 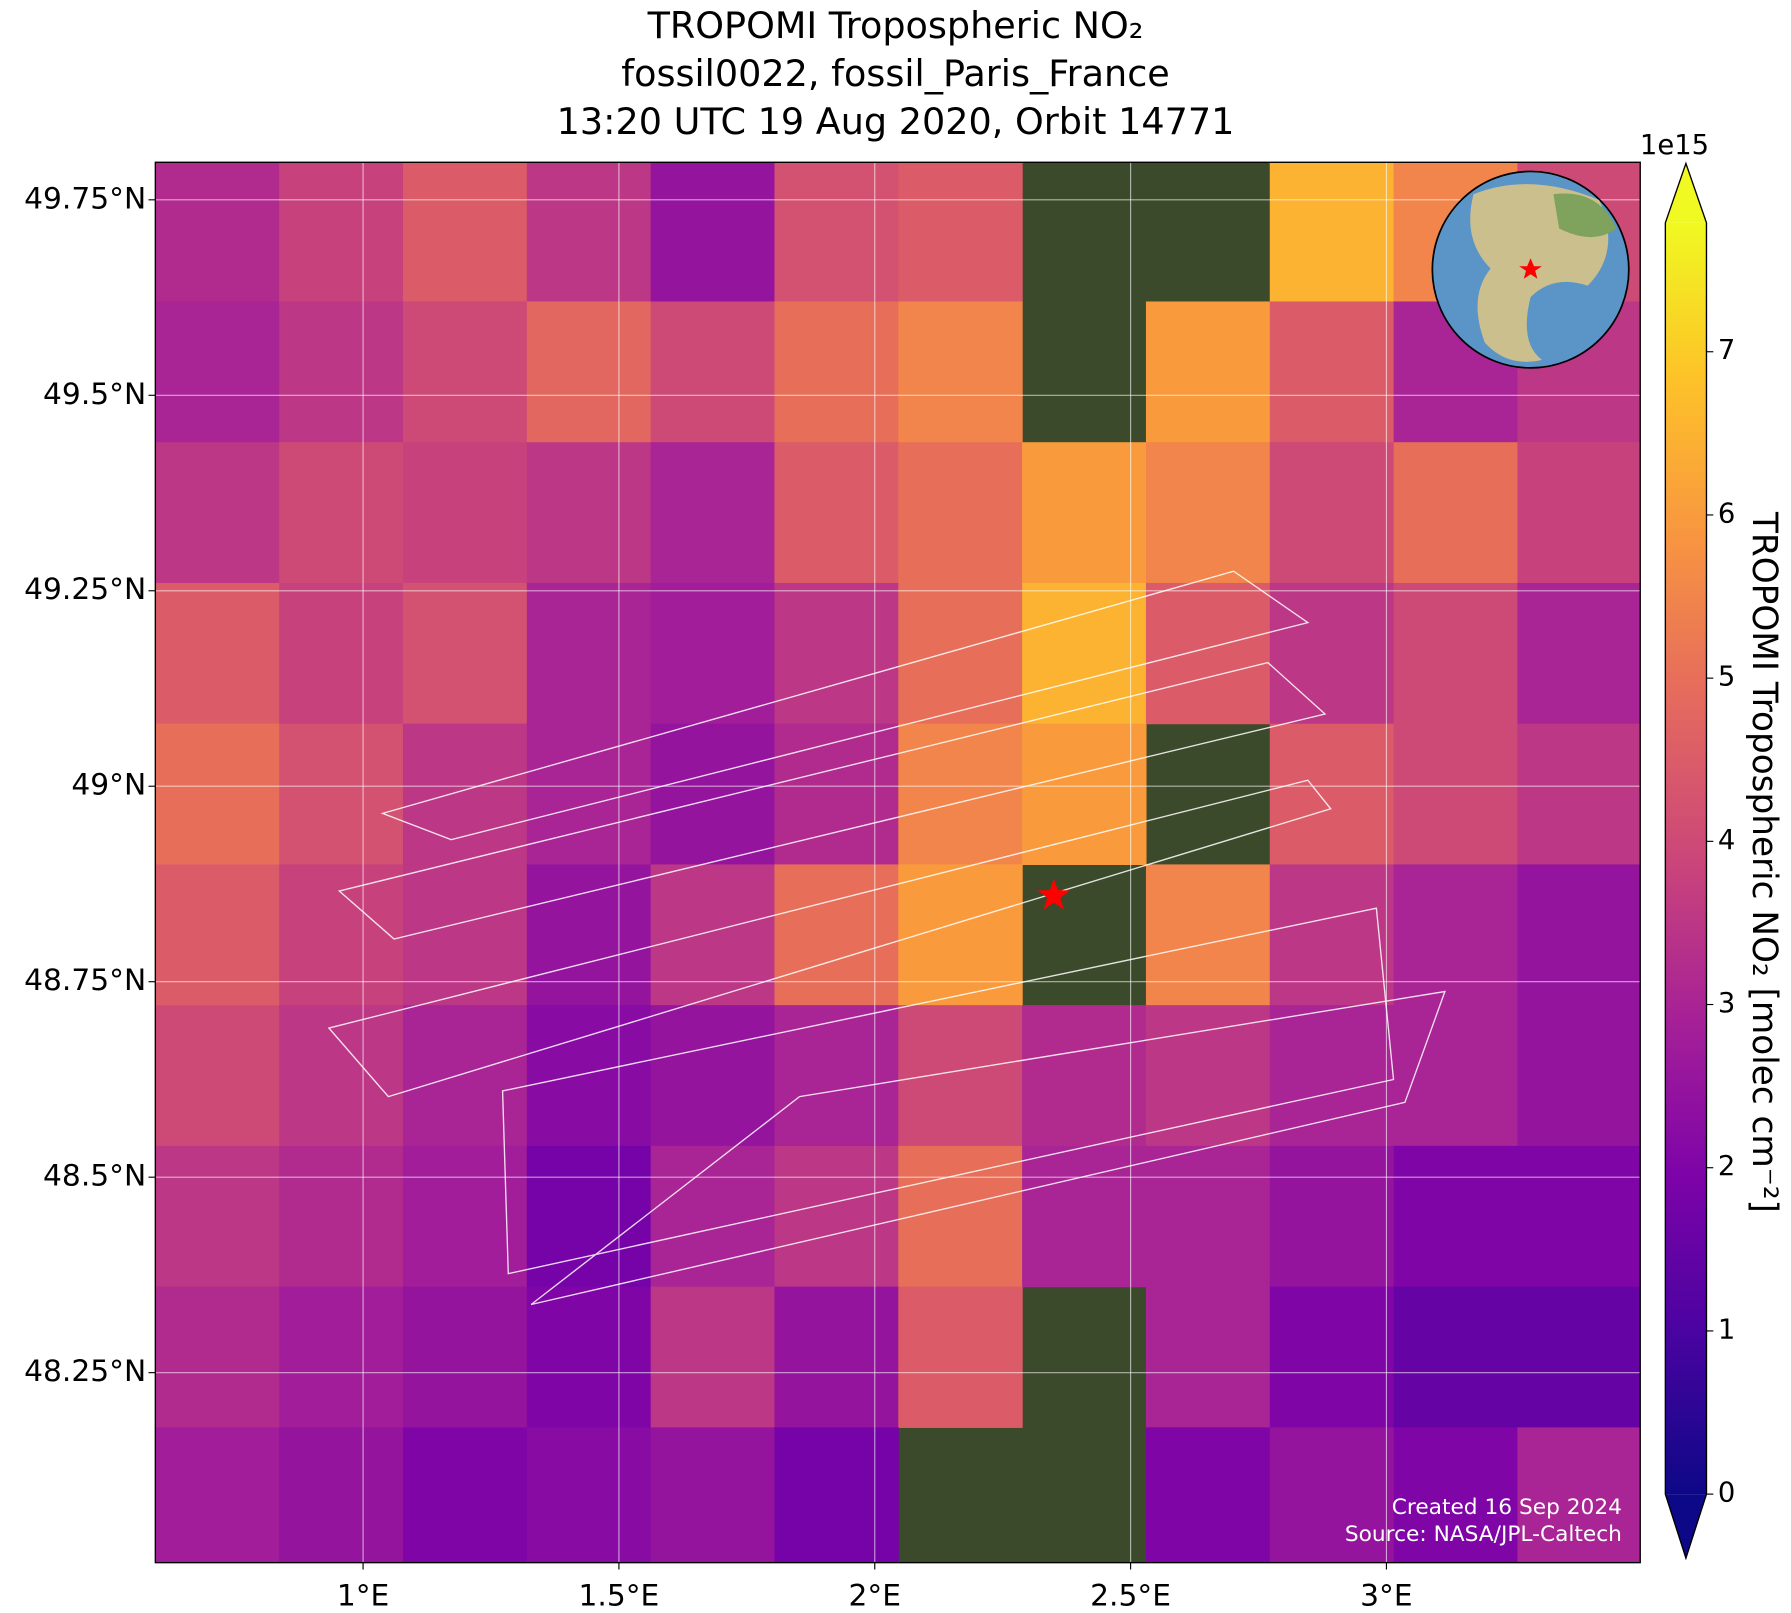 I want to click on annotation: Created 16 Sep 2024, so click(x=1507, y=1507).